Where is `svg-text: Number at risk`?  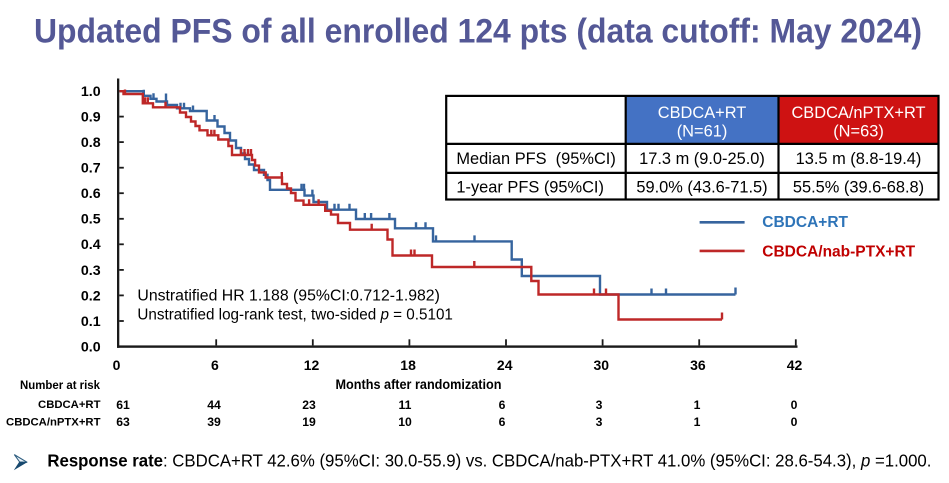 svg-text: Number at risk is located at coordinates (60, 385).